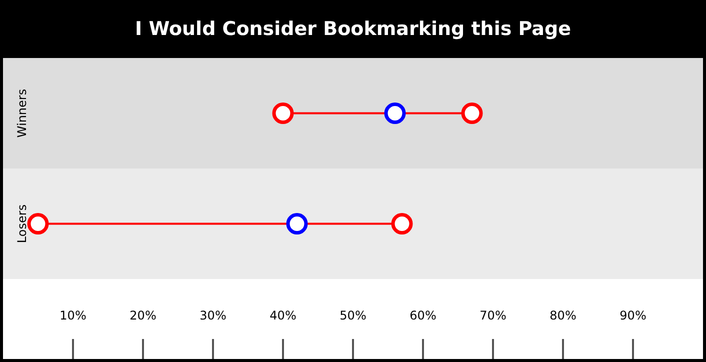 The width and height of the screenshot is (706, 362). I want to click on y-tick-label: Winners, so click(22, 113).